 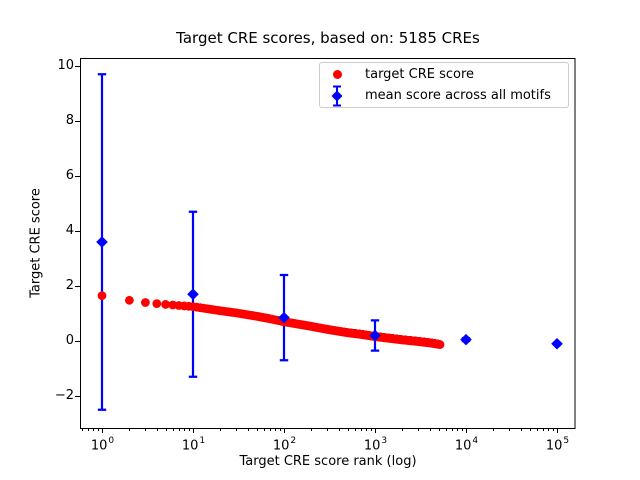 I want to click on x-tick-label: 10², so click(x=284, y=445).